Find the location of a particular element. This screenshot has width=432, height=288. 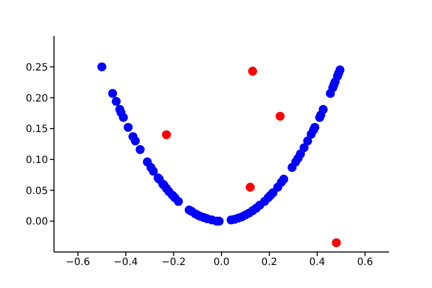

x-tick-label: 0.6 is located at coordinates (365, 262).